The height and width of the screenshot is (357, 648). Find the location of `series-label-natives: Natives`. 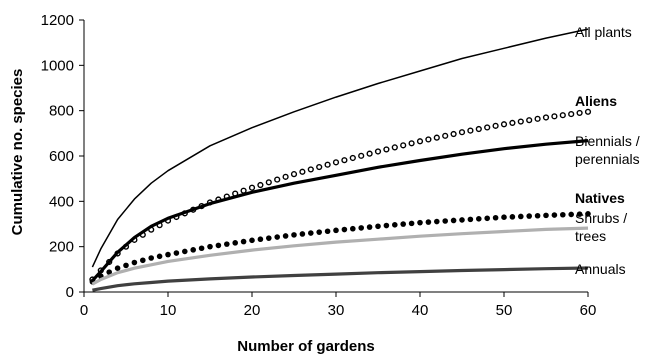

series-label-natives: Natives is located at coordinates (600, 198).